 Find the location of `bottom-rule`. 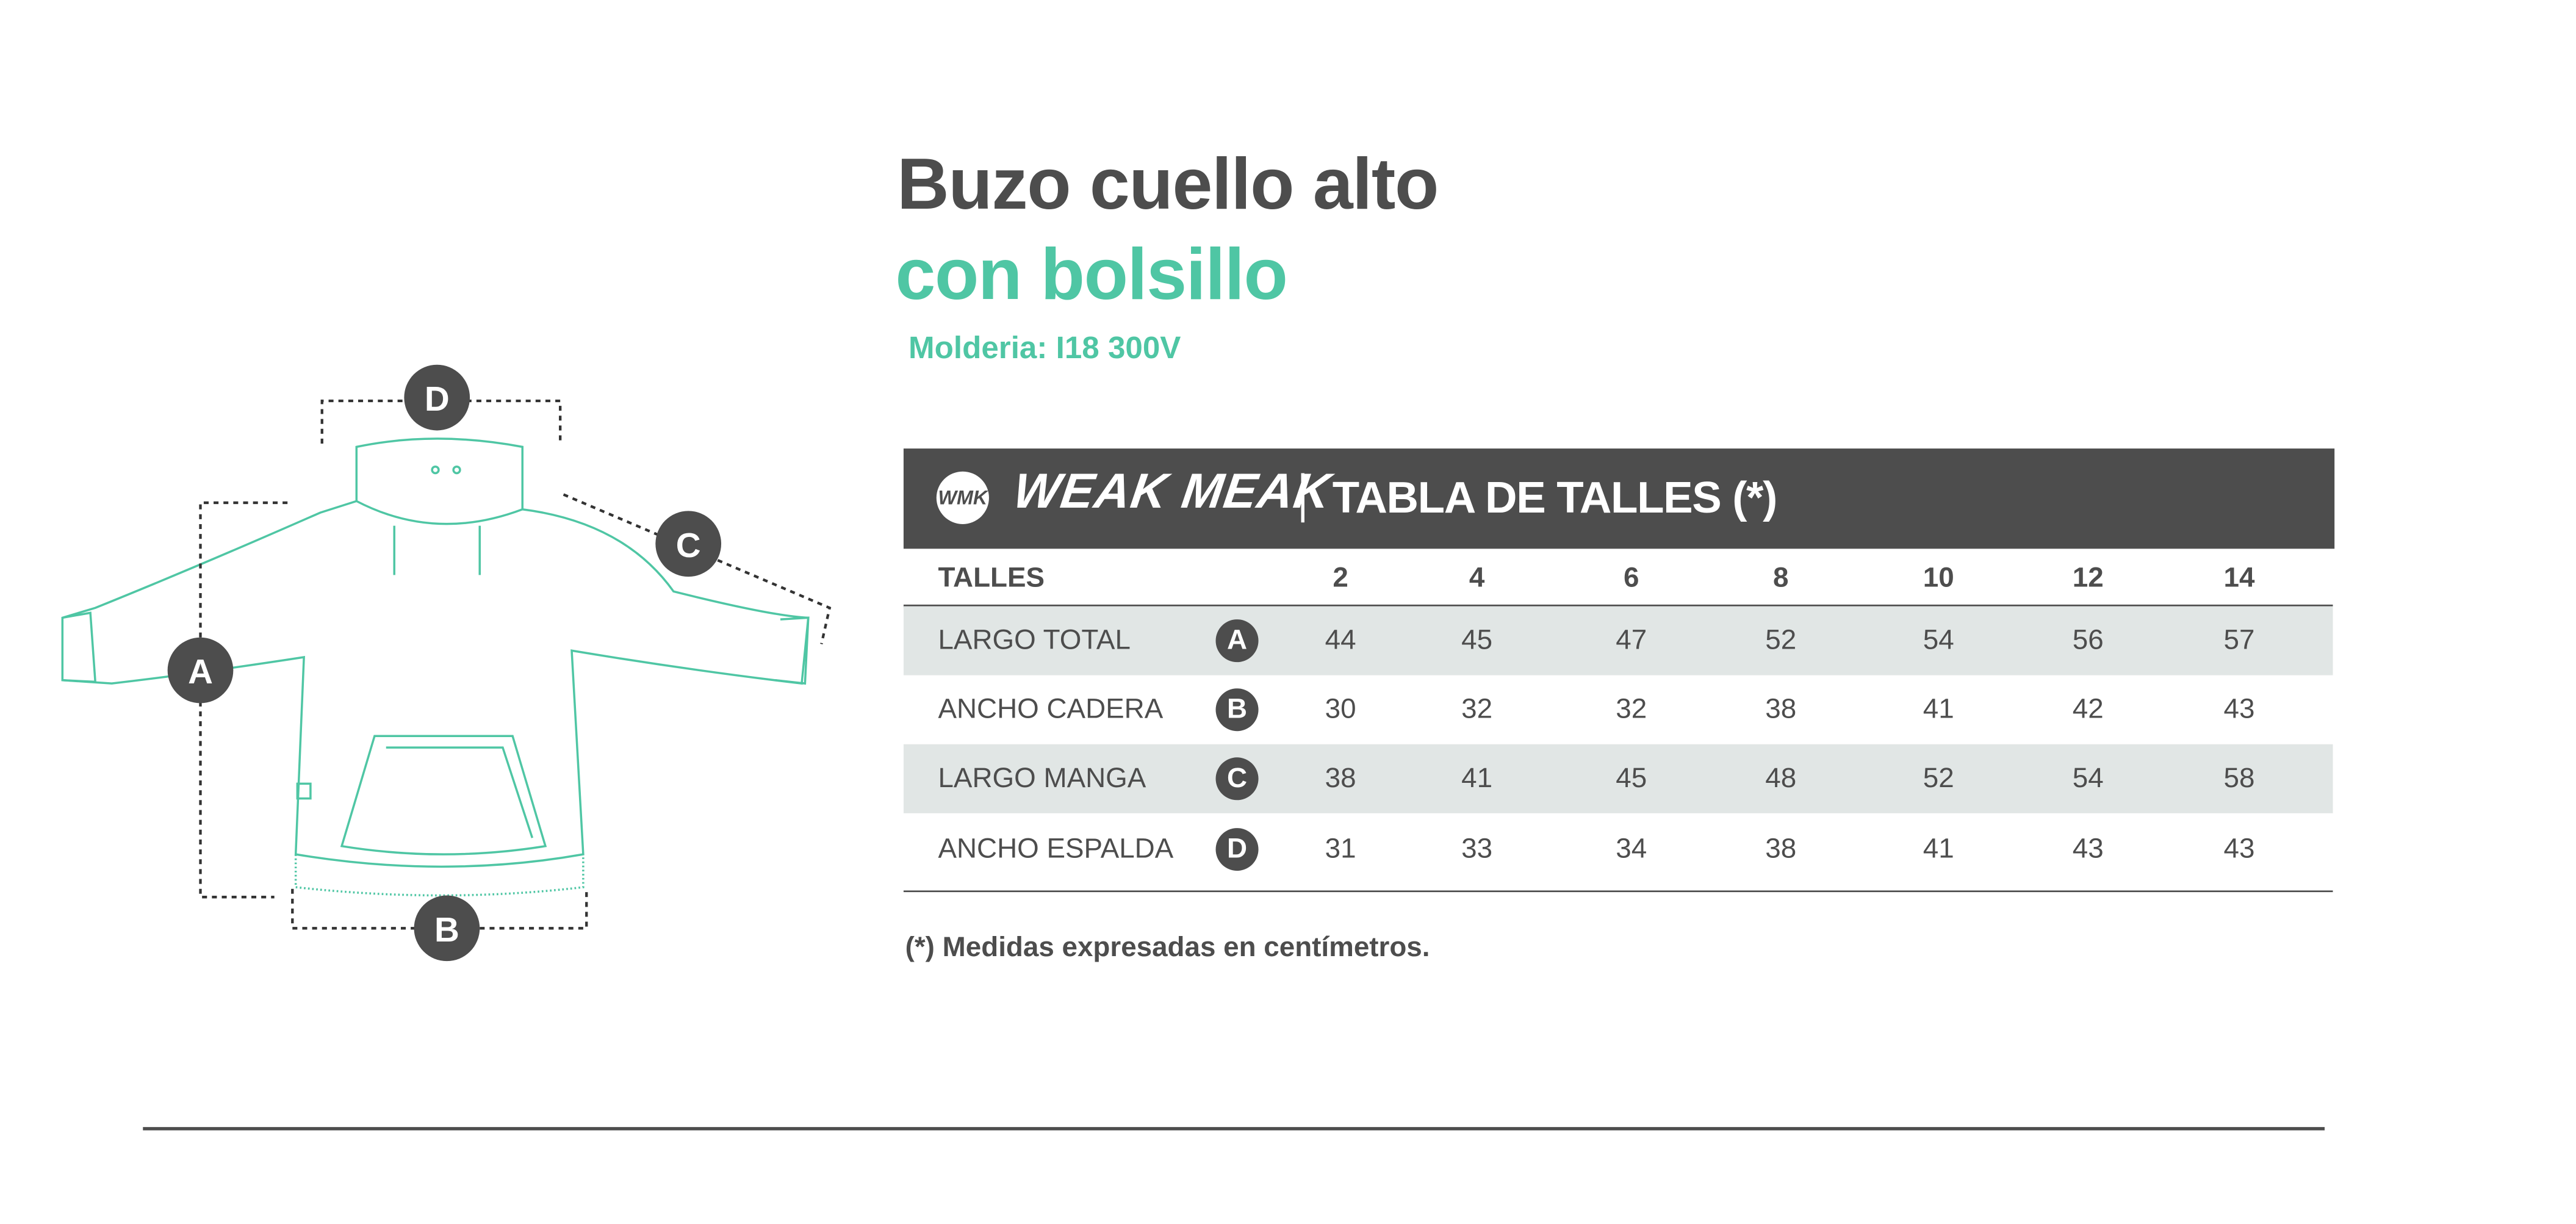

bottom-rule is located at coordinates (1234, 1128).